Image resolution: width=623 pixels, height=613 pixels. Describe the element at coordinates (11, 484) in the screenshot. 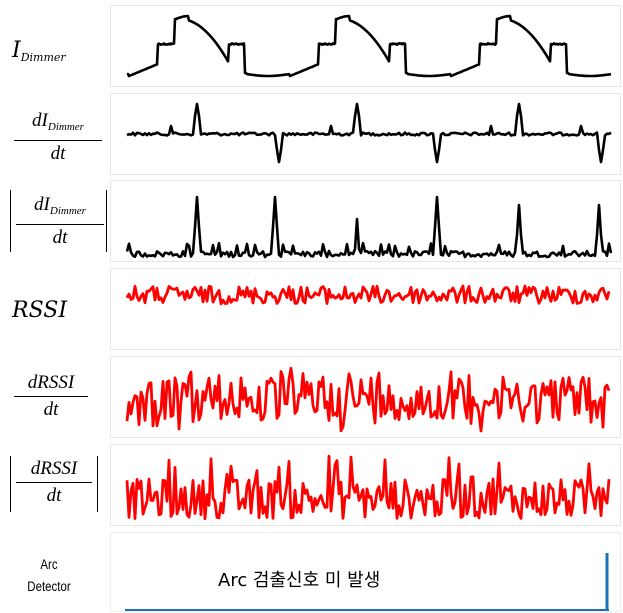

I see `abs-d-rssi-left-bar` at that location.